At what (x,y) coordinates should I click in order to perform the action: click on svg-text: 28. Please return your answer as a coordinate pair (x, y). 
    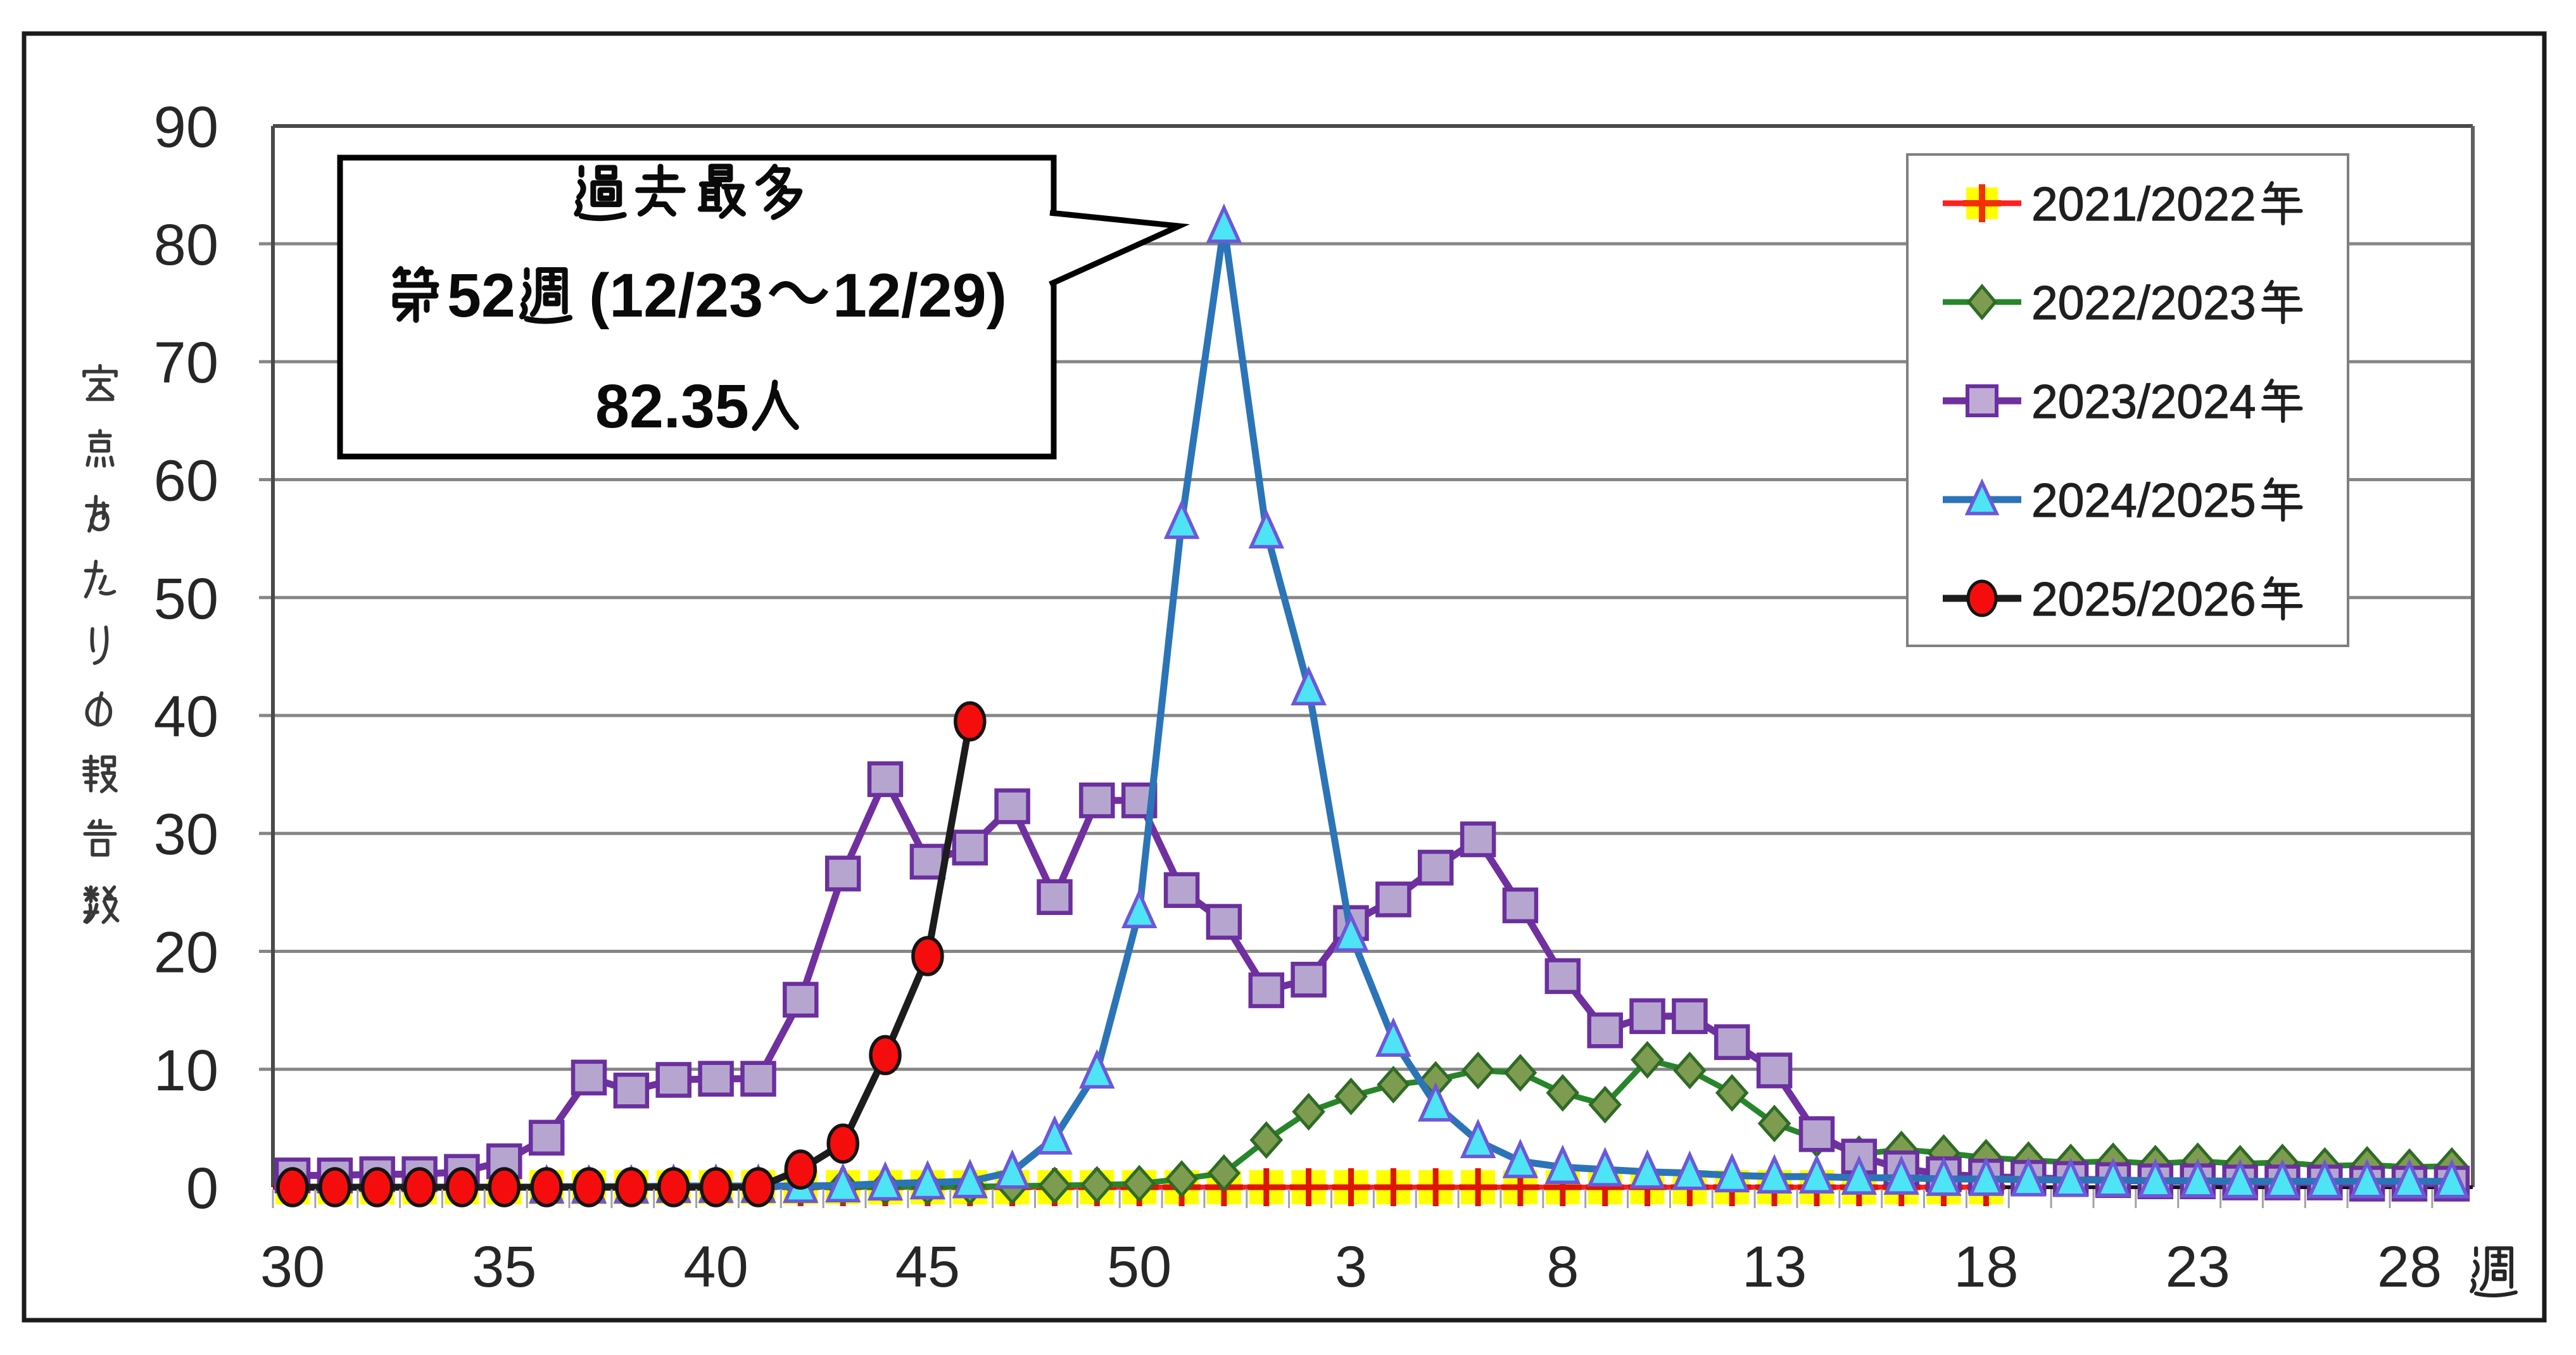
    Looking at the image, I should click on (2409, 1267).